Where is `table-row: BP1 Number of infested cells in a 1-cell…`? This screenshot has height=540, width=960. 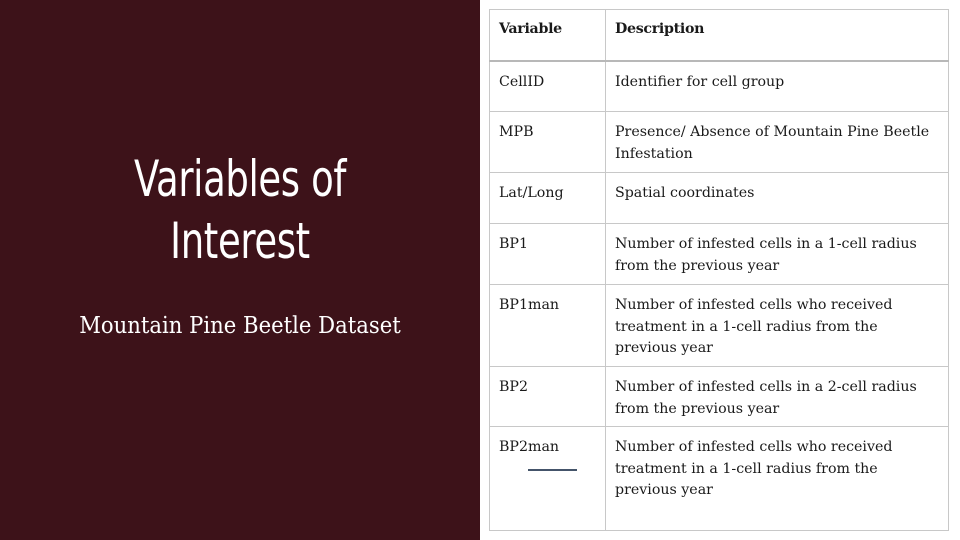
table-row: BP1 Number of infested cells in a 1-cell… is located at coordinates (719, 254).